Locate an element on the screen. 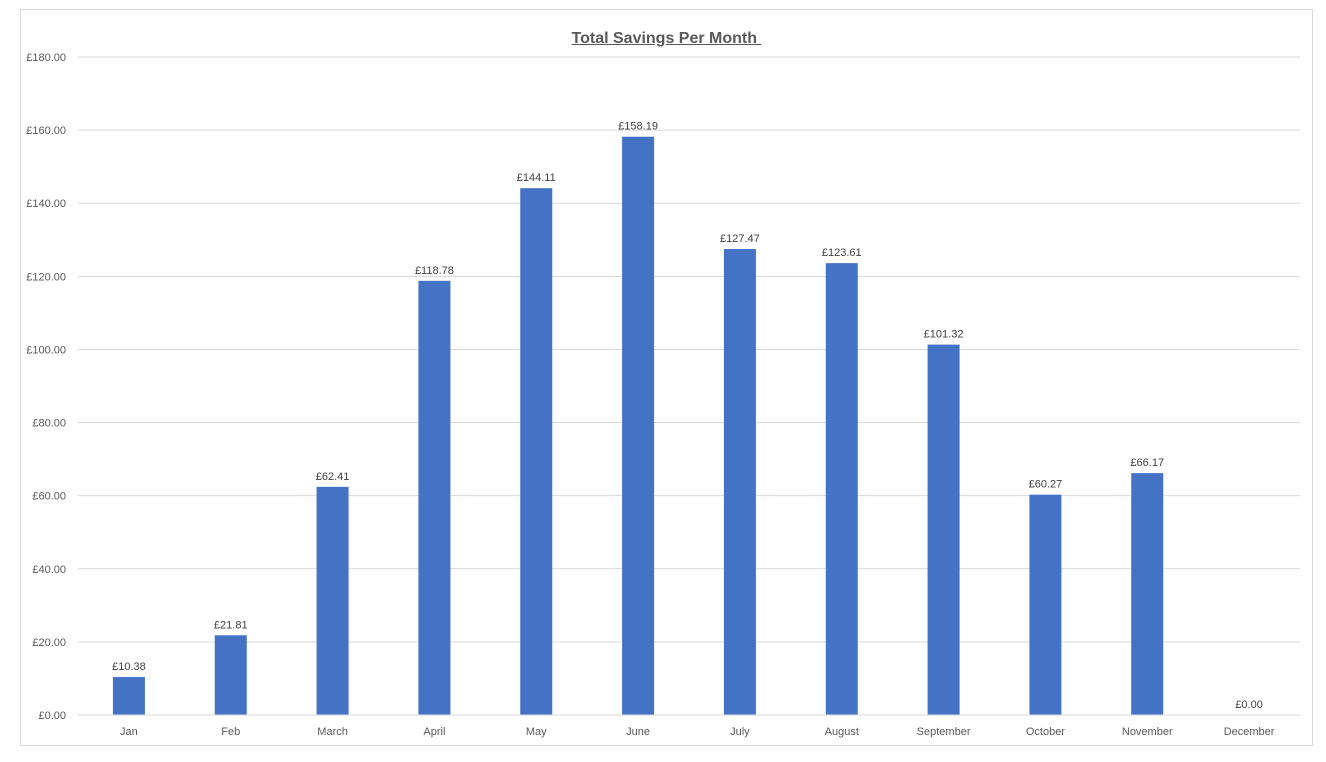 The width and height of the screenshot is (1326, 762). data-label: £62.41 is located at coordinates (333, 477).